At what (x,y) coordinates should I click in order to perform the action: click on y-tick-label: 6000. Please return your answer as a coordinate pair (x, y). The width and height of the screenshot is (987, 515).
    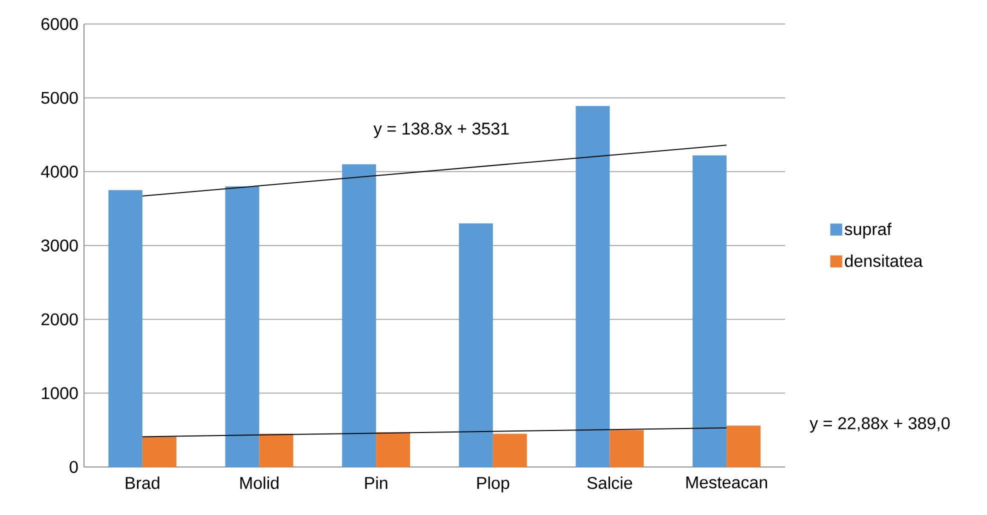
    Looking at the image, I should click on (60, 24).